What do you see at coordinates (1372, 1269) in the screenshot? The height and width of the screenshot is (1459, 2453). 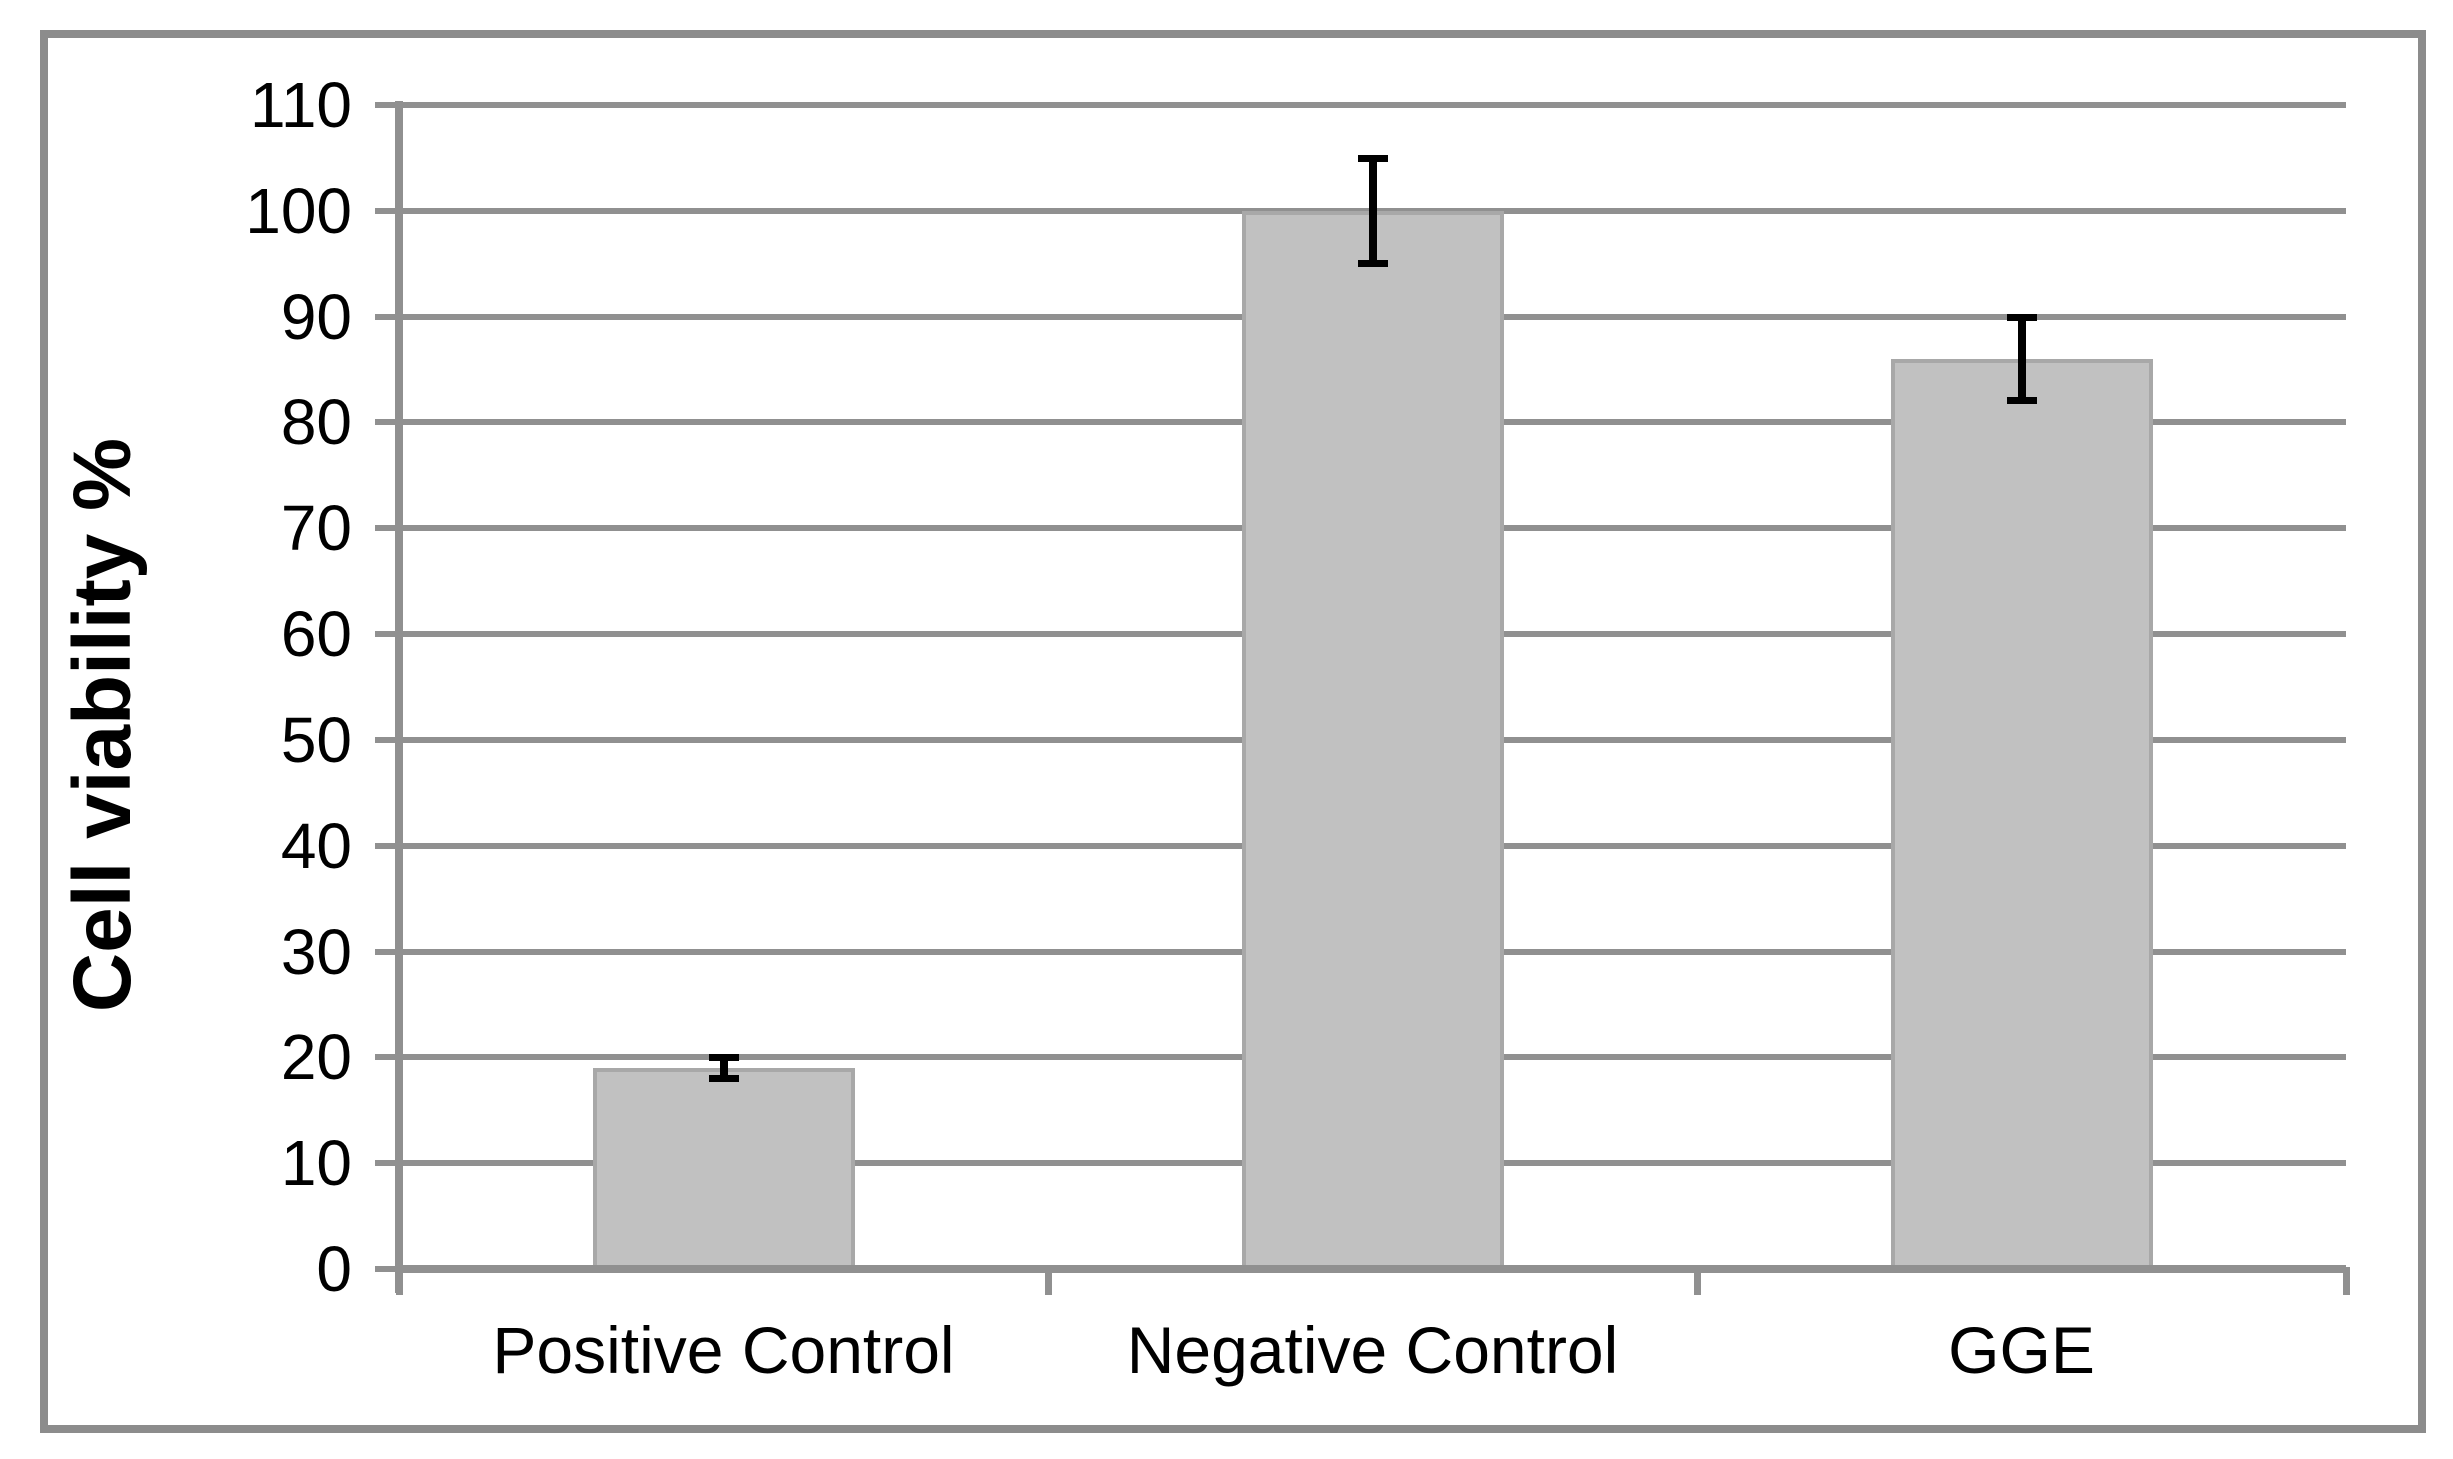 I see `x-axis-line` at bounding box center [1372, 1269].